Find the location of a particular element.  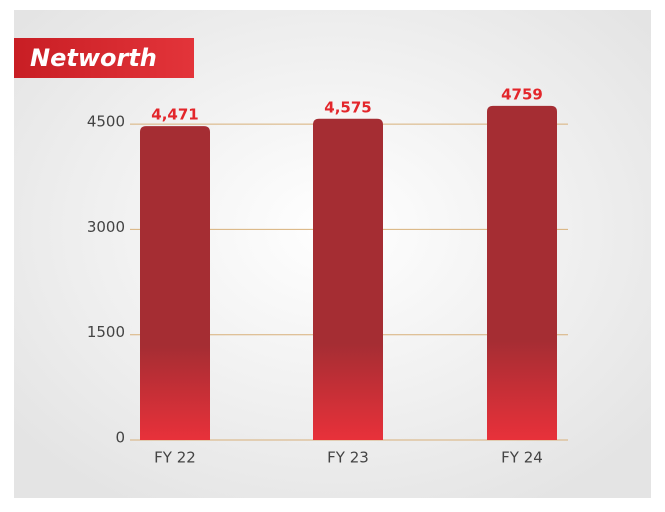

value-label: 4,471 is located at coordinates (174, 115).